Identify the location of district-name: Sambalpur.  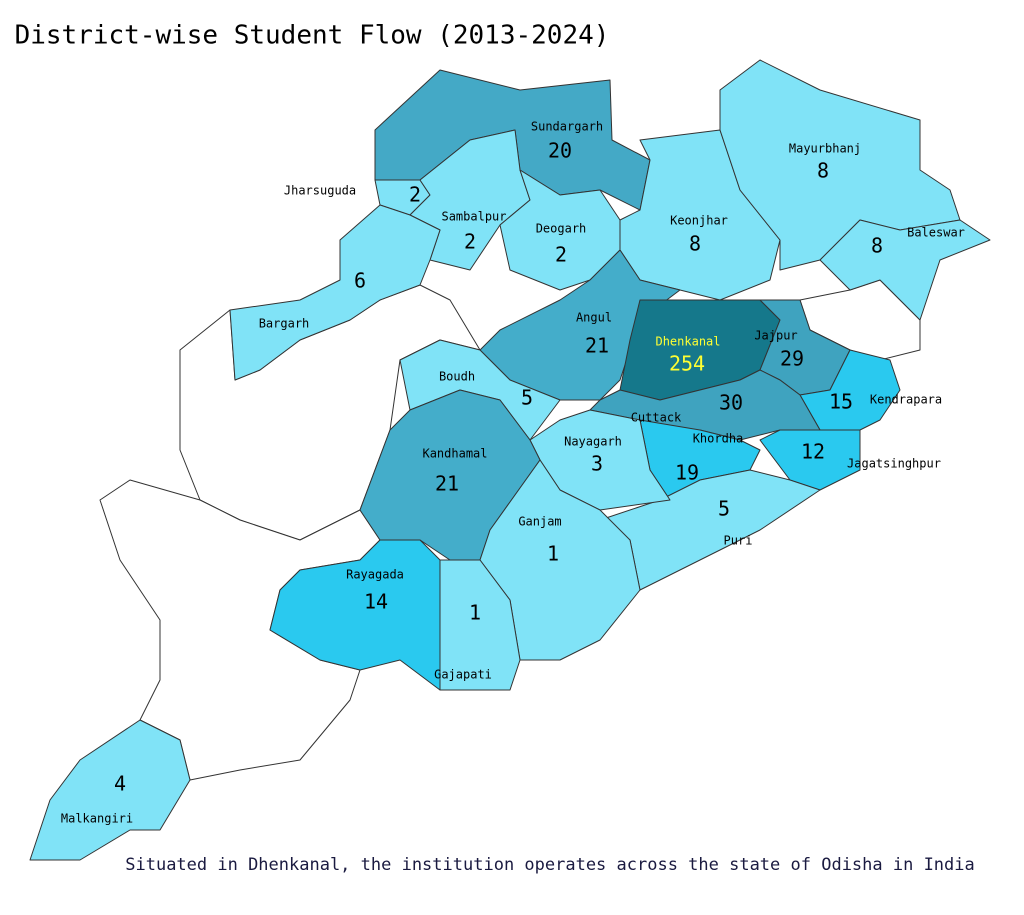
(473, 217).